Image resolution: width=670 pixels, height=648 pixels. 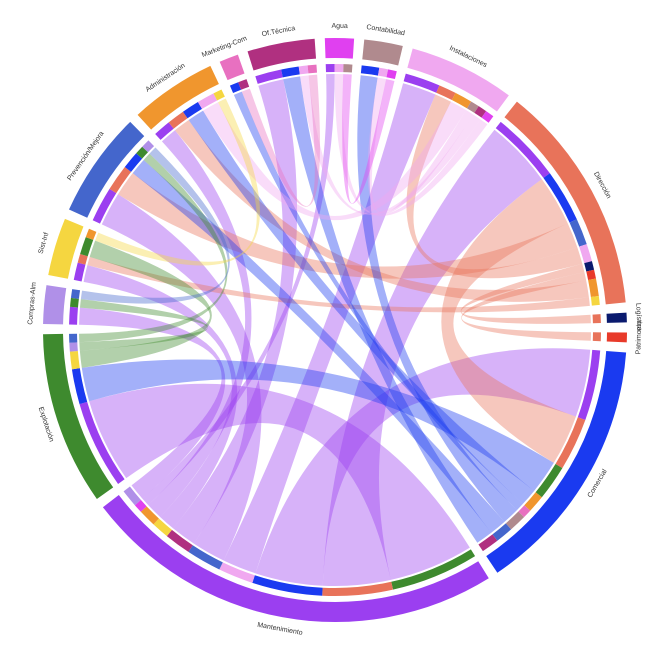 What do you see at coordinates (639, 338) in the screenshot?
I see `sector-label: Patrimonio` at bounding box center [639, 338].